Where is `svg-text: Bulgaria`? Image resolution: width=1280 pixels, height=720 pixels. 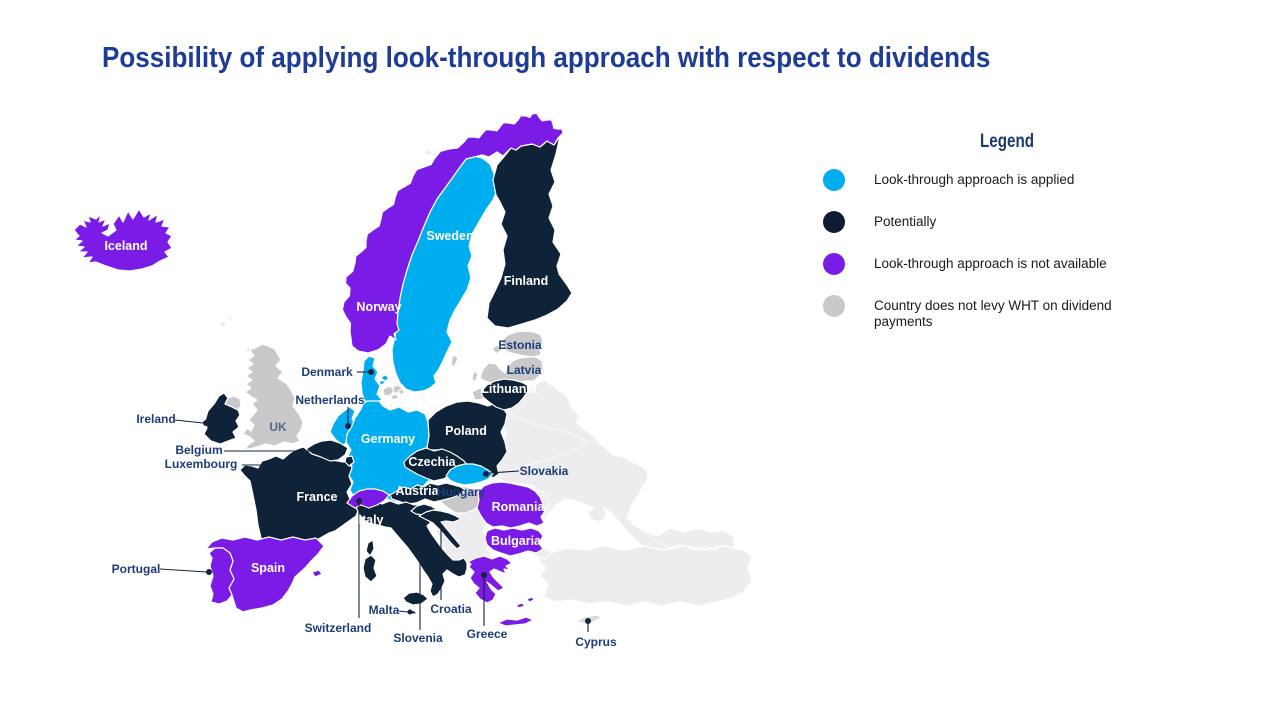 svg-text: Bulgaria is located at coordinates (516, 541).